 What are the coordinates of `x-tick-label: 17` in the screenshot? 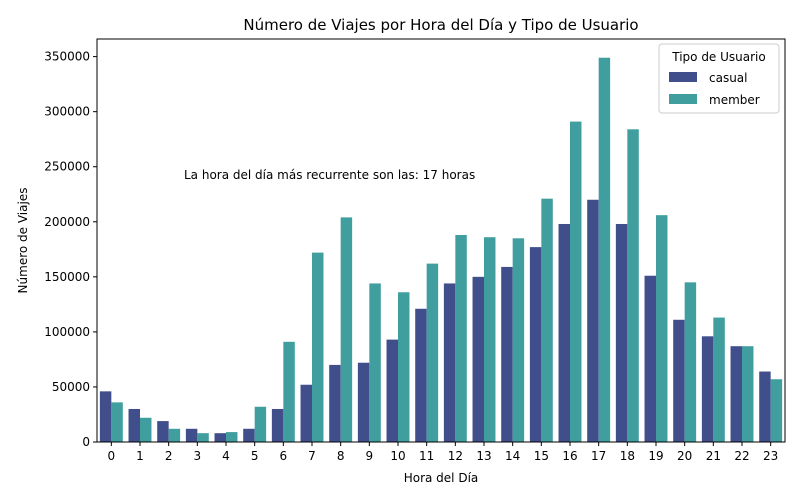 It's located at (598, 456).